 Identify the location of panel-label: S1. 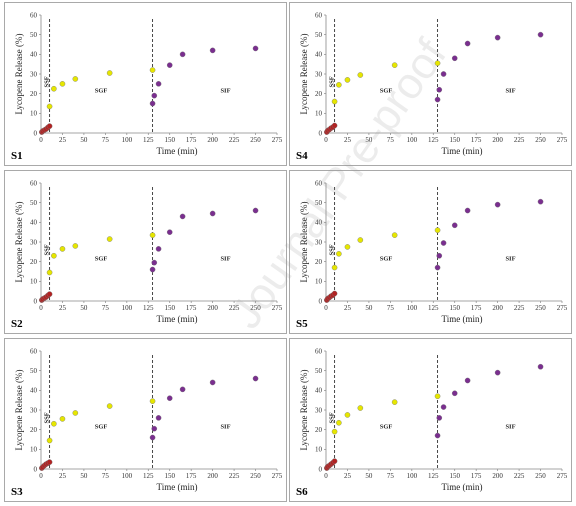
(17, 156).